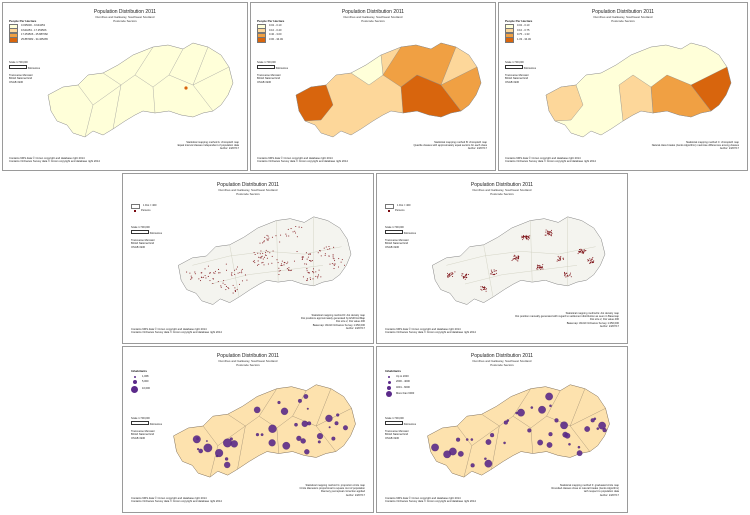  I want to click on legend-item: 1 Dot = 400, so click(143, 206).